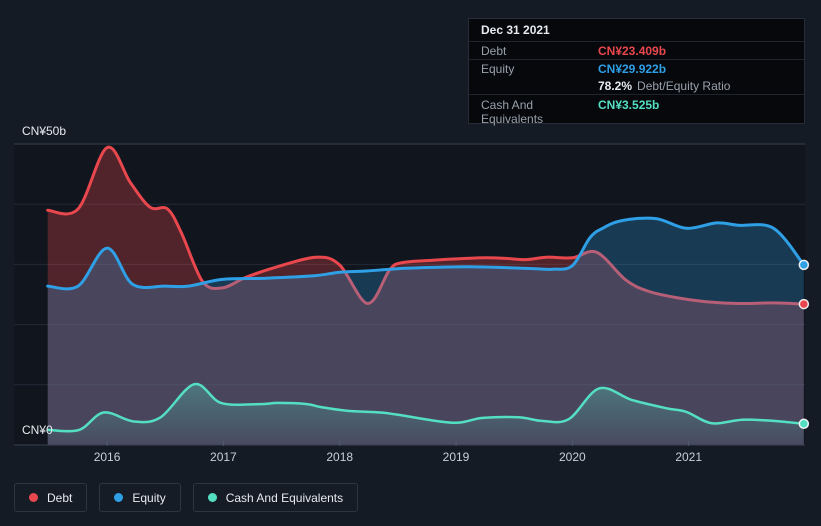 The width and height of the screenshot is (821, 526). I want to click on tooltip-ratio-label: Debt/Equity Ratio, so click(684, 85).